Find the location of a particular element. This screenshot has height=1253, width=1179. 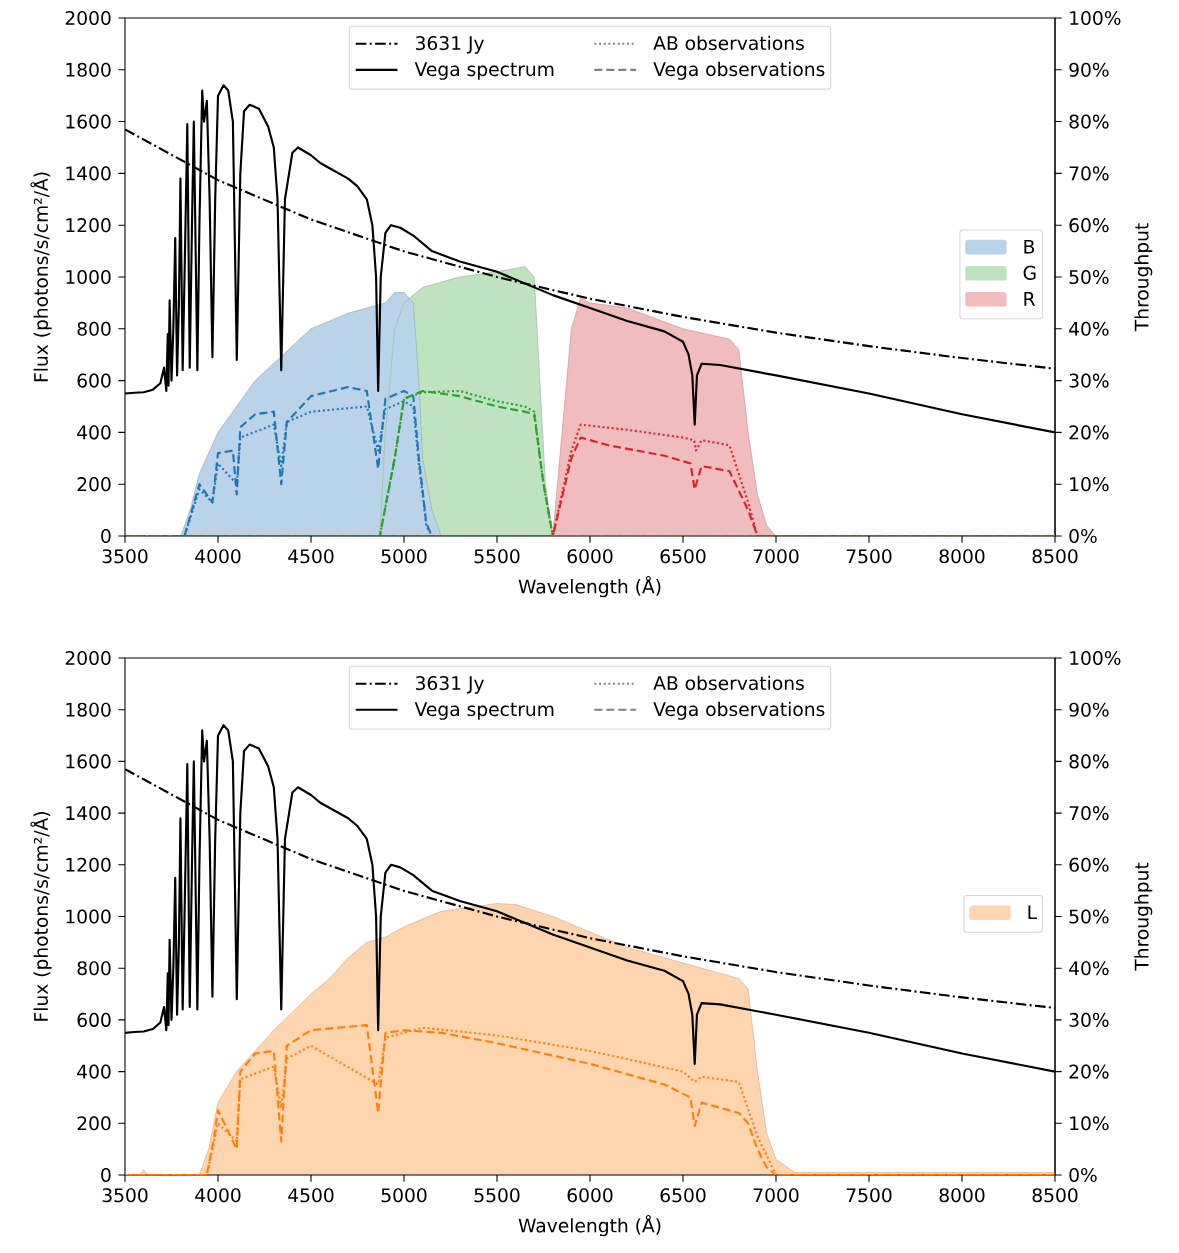

legend-label: R is located at coordinates (1030, 299).